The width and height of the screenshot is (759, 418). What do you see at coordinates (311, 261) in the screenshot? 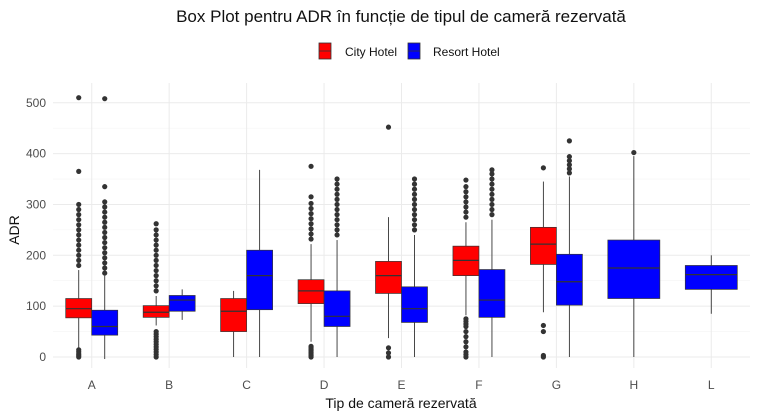
I see `box-city-hotel-d` at bounding box center [311, 261].